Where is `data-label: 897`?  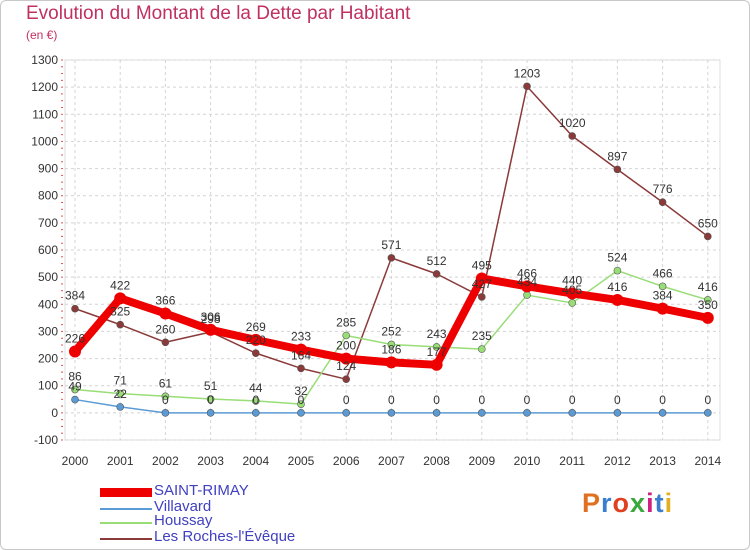
data-label: 897 is located at coordinates (617, 156).